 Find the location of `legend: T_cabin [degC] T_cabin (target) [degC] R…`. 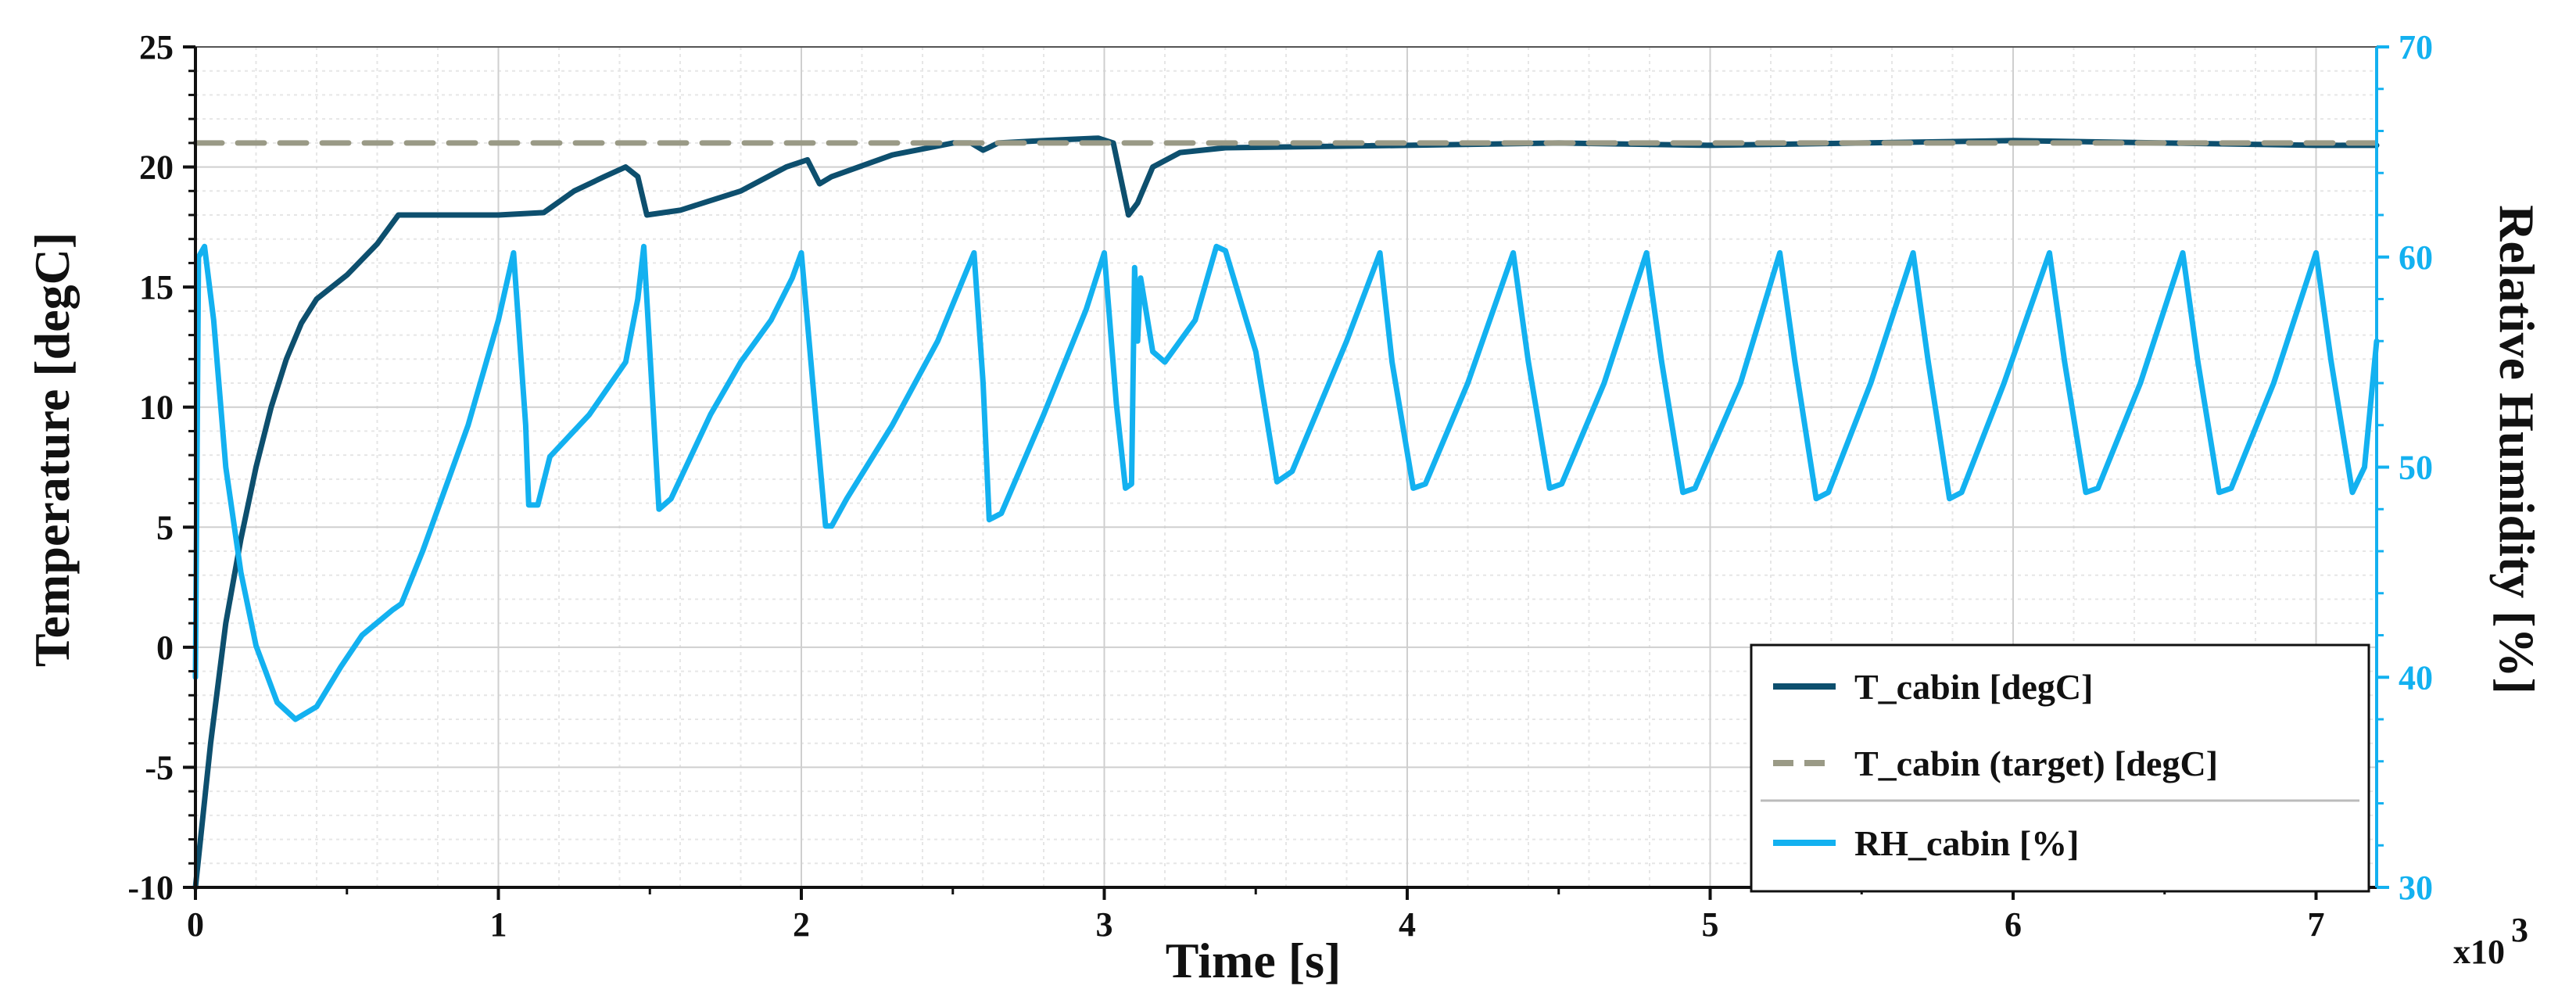

legend: T_cabin [degC] T_cabin (target) [degC] R… is located at coordinates (2060, 768).